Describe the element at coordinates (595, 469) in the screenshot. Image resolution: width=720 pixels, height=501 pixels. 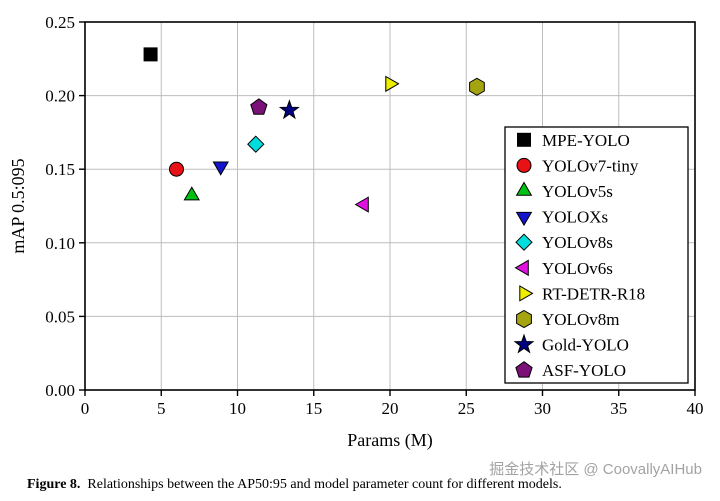
I see `watermark: 掘金技术社区 @ CoovallyAIHub` at that location.